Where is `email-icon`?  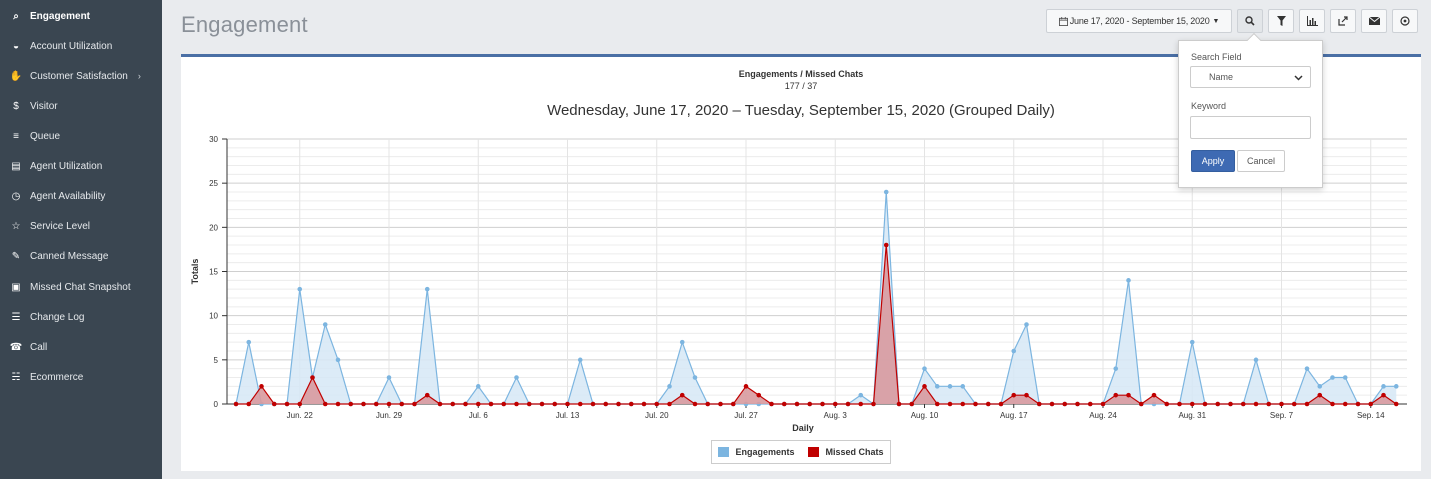 email-icon is located at coordinates (1374, 21).